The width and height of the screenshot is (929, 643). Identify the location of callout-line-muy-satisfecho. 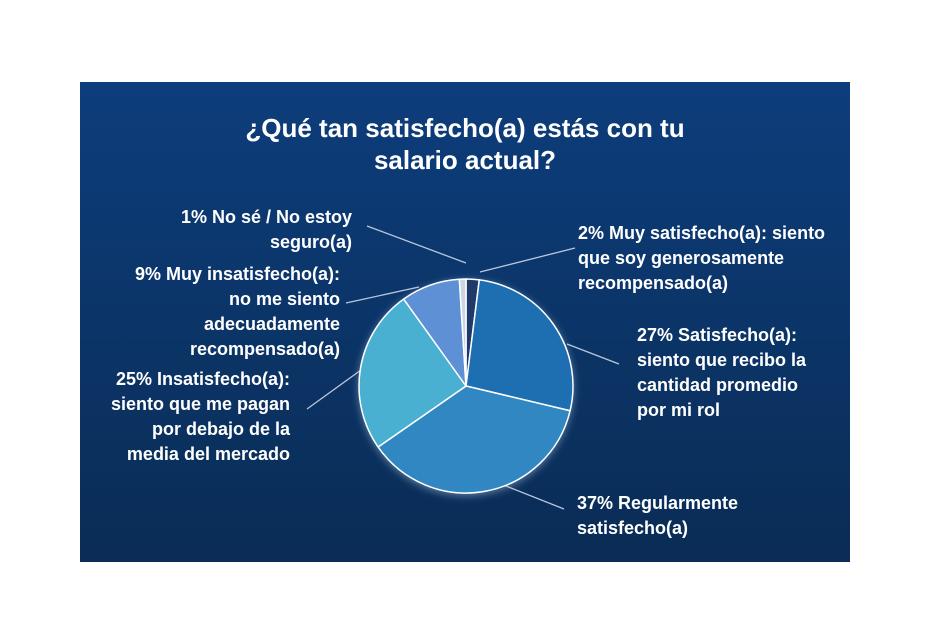
(527, 260).